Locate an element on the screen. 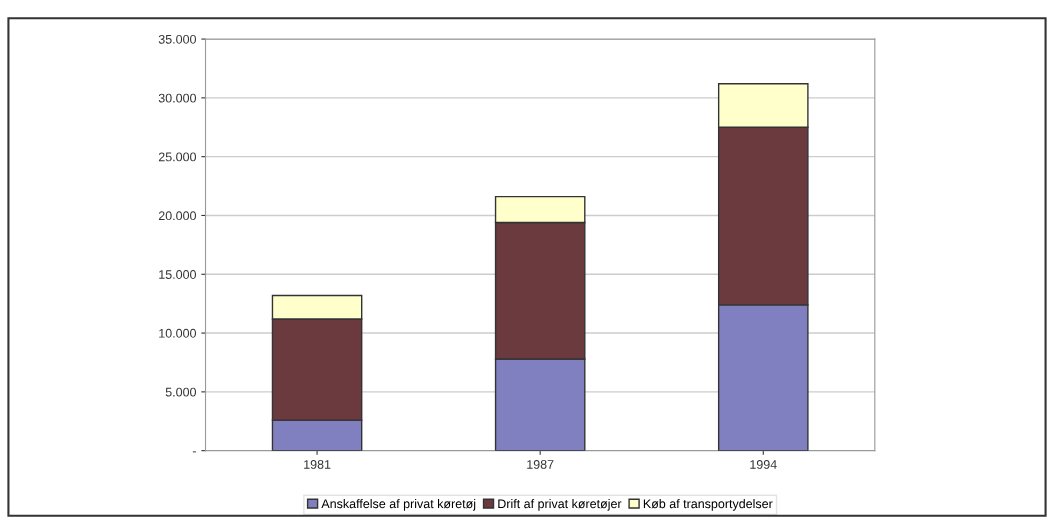 This screenshot has height=521, width=1054. y-tick-label: - is located at coordinates (194, 452).